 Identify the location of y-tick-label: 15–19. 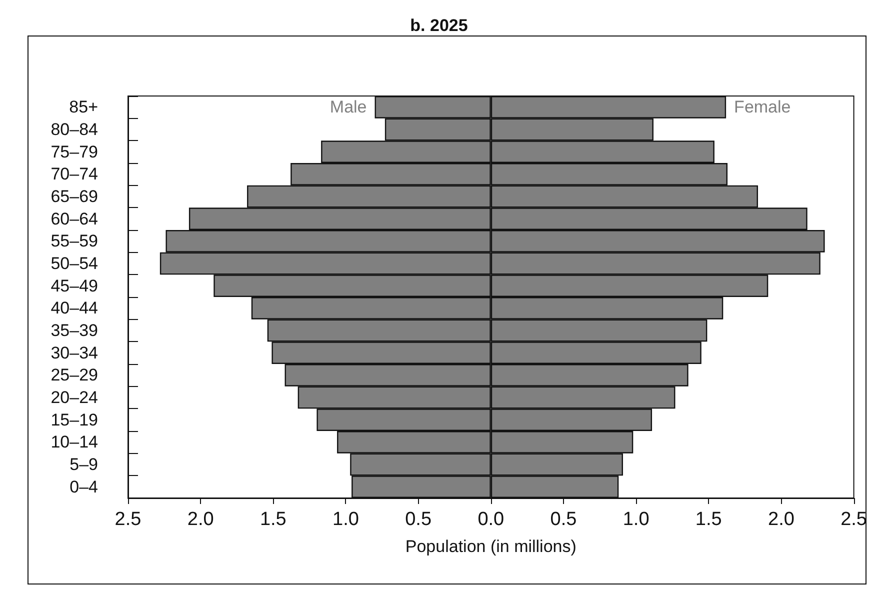
(74, 420).